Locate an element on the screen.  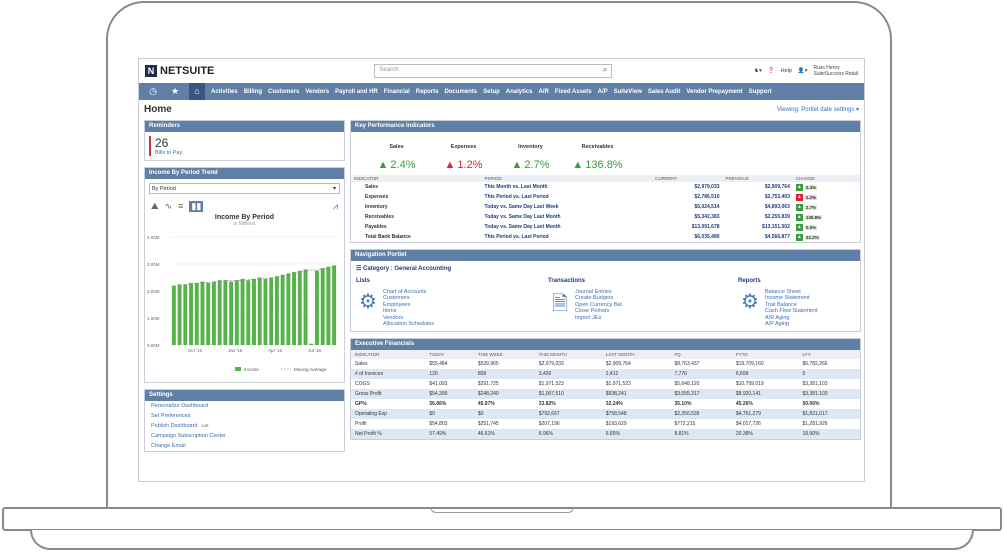
exec-column-header: THIS WEEK is located at coordinates (504, 355).